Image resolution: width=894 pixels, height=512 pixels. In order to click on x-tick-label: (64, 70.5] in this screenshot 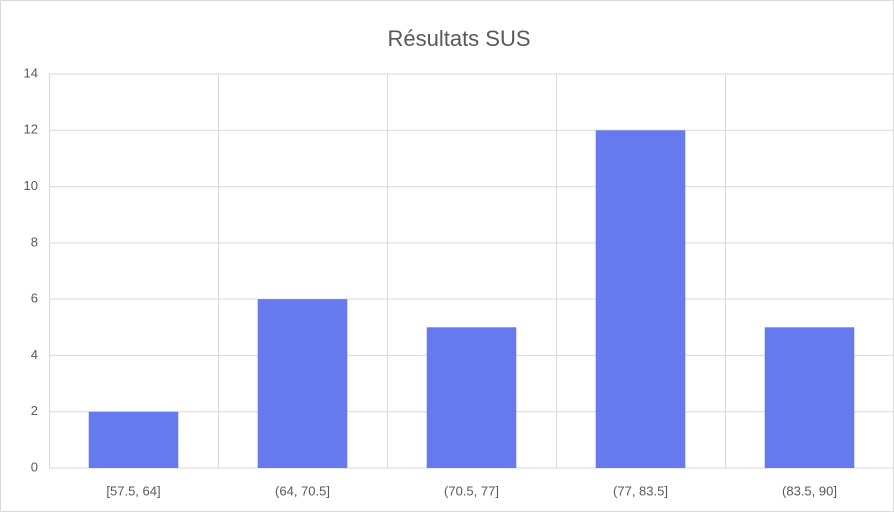, I will do `click(302, 490)`.